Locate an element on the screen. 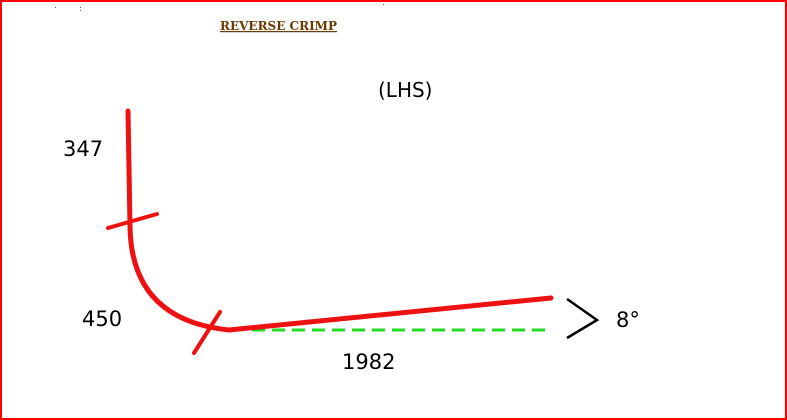 The height and width of the screenshot is (420, 787). angle-symbol is located at coordinates (583, 318).